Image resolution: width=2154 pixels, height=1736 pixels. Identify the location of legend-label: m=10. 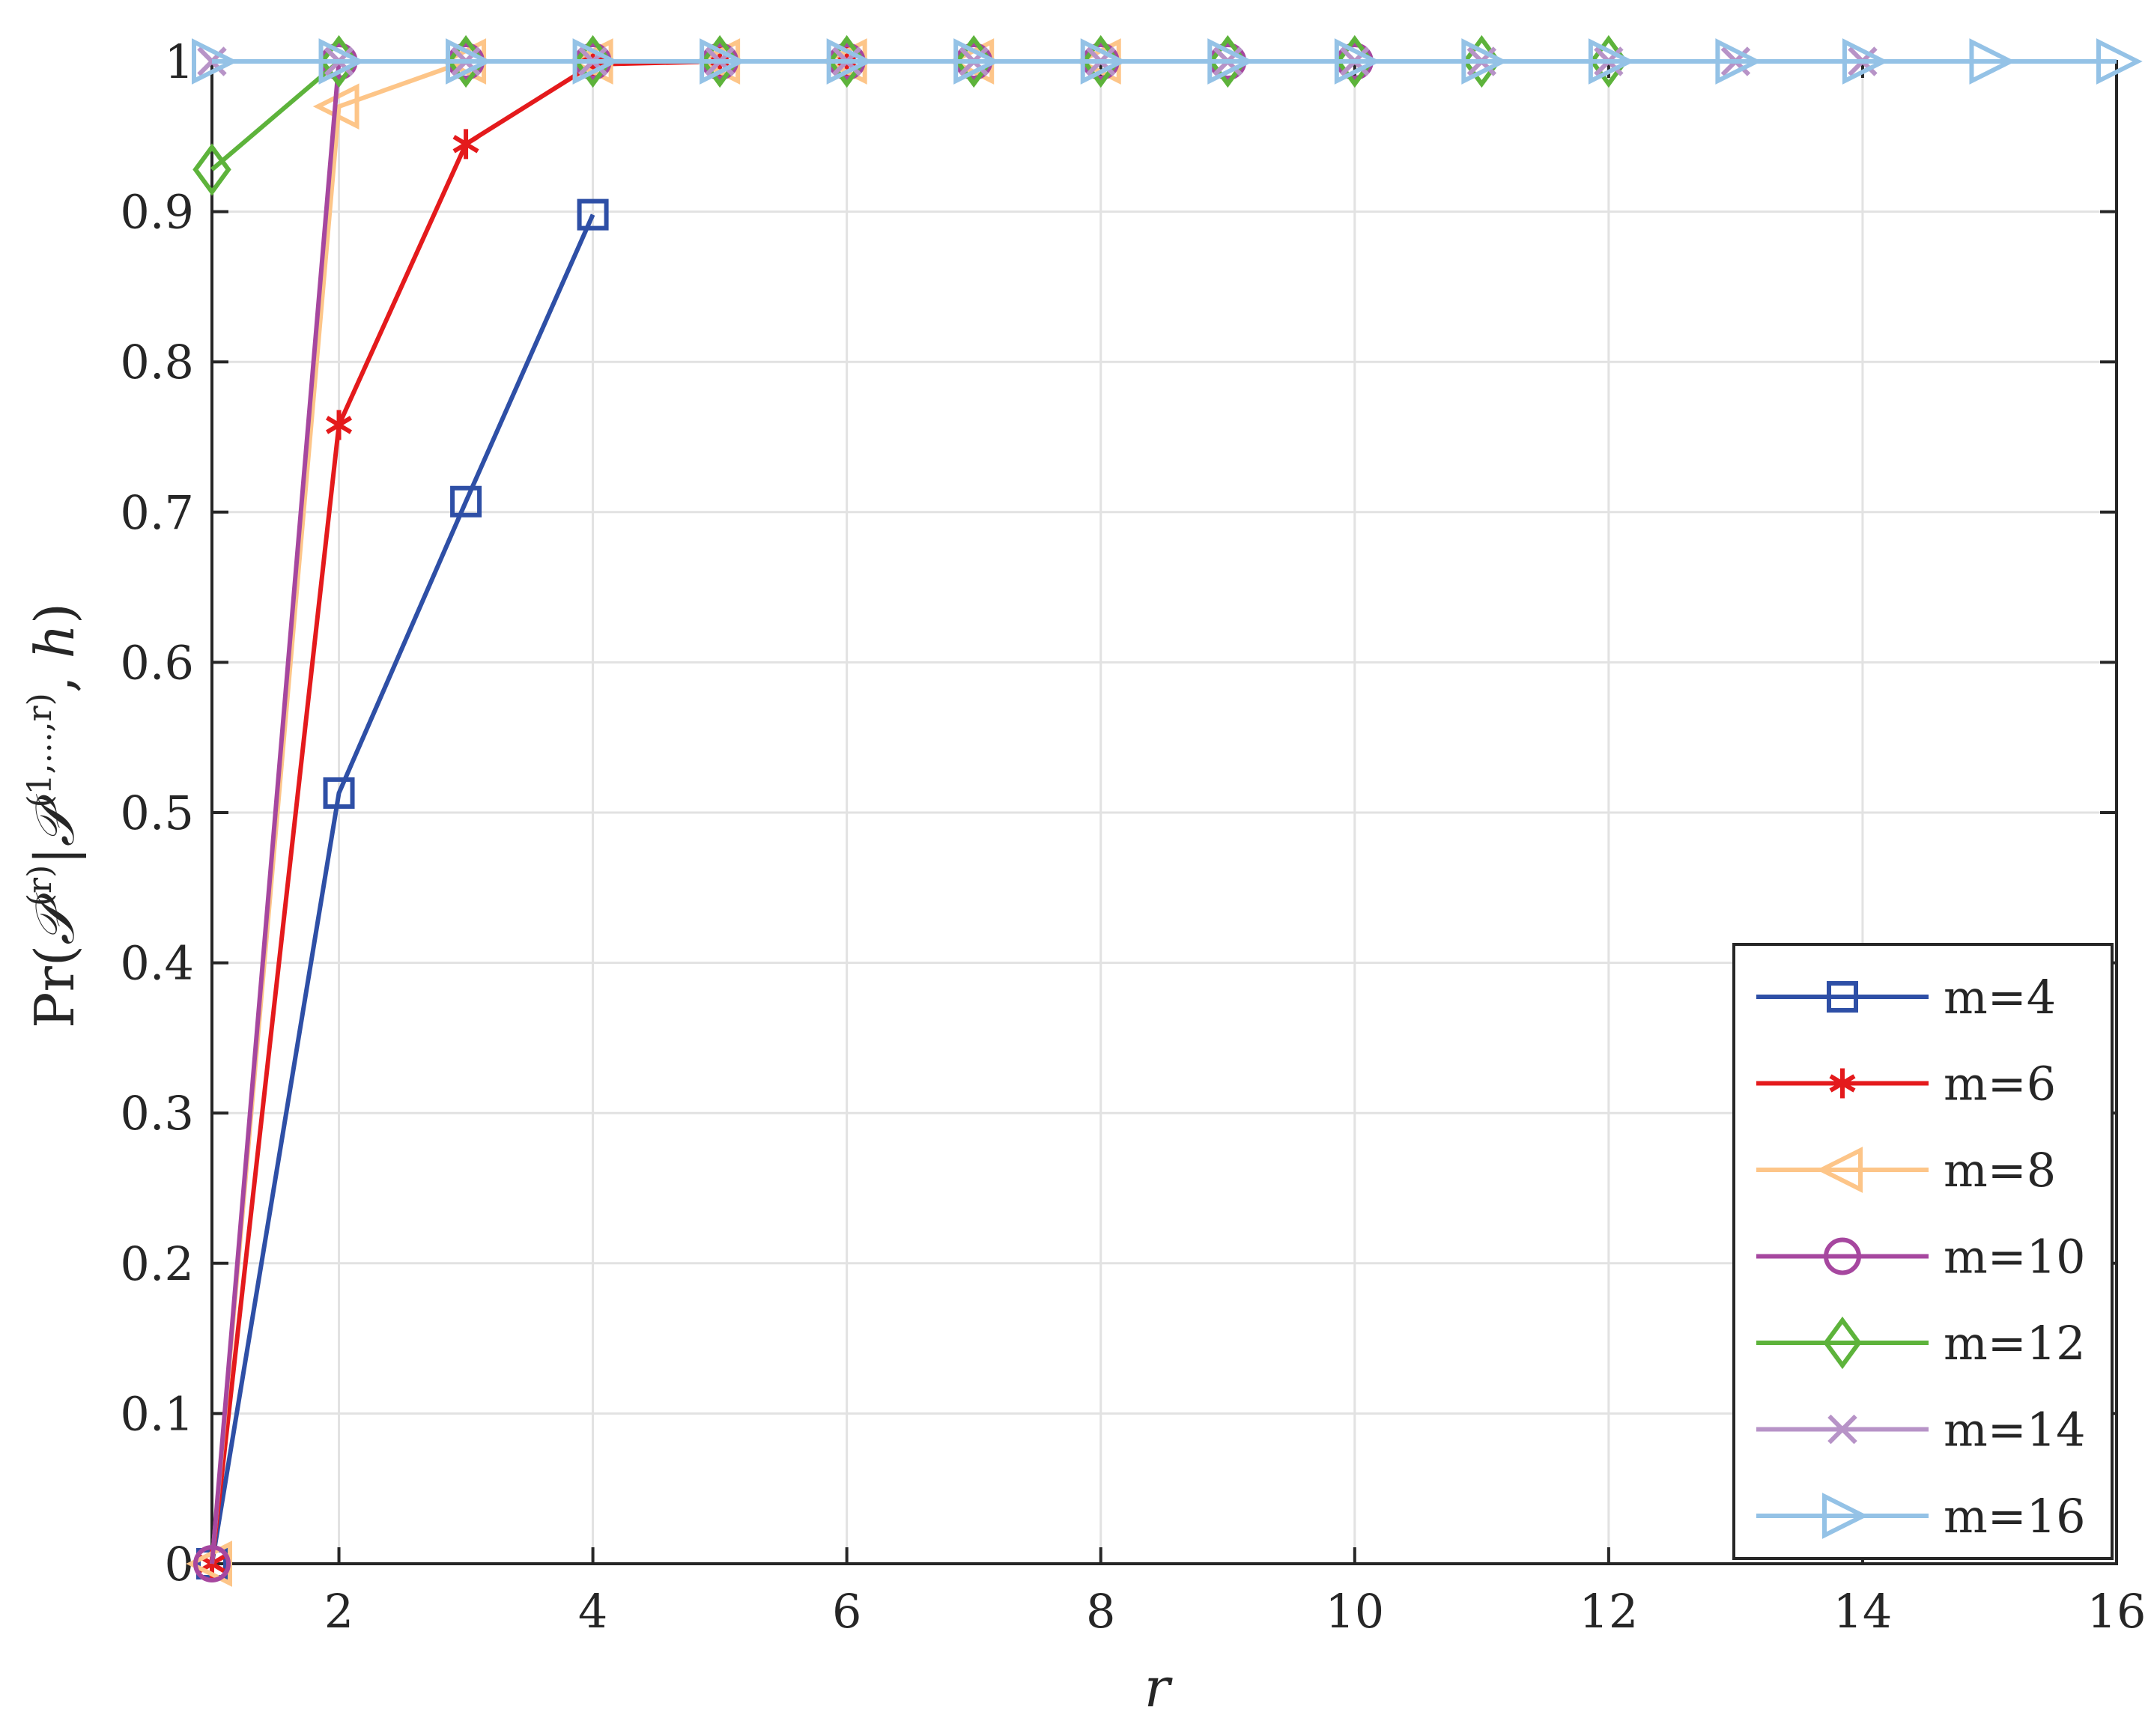
(2015, 1257).